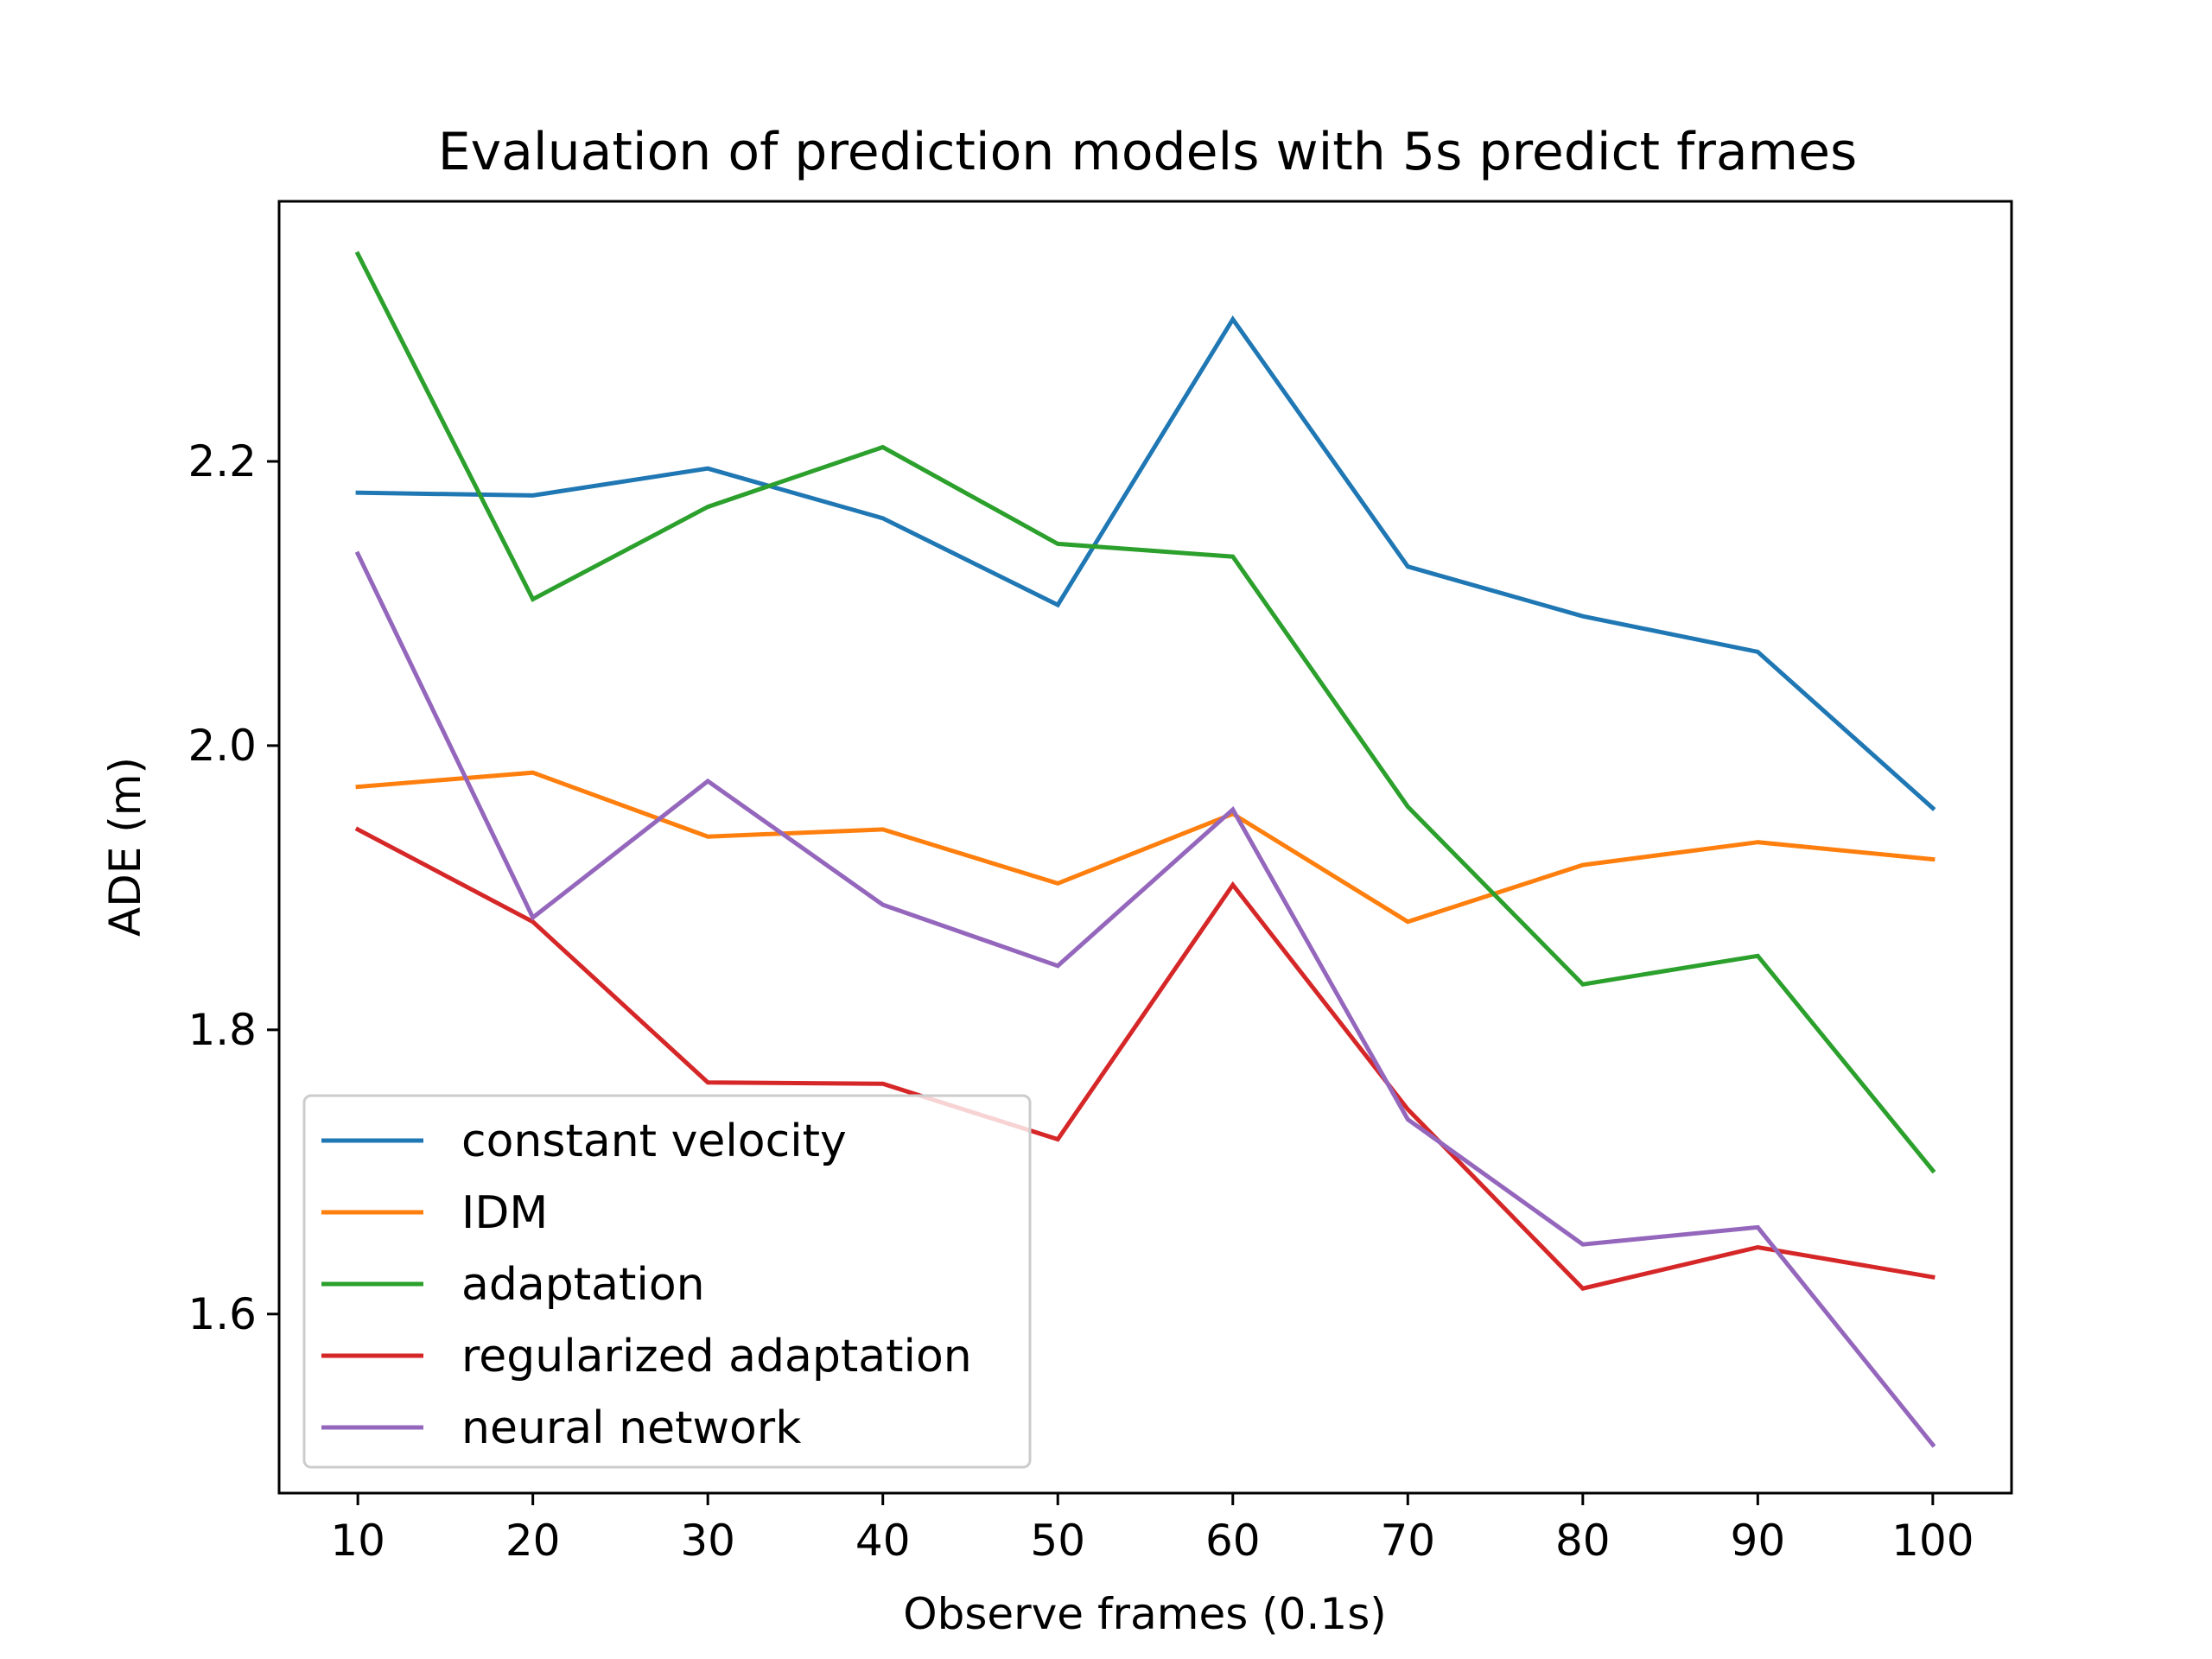  I want to click on legend-box, so click(667, 1281).